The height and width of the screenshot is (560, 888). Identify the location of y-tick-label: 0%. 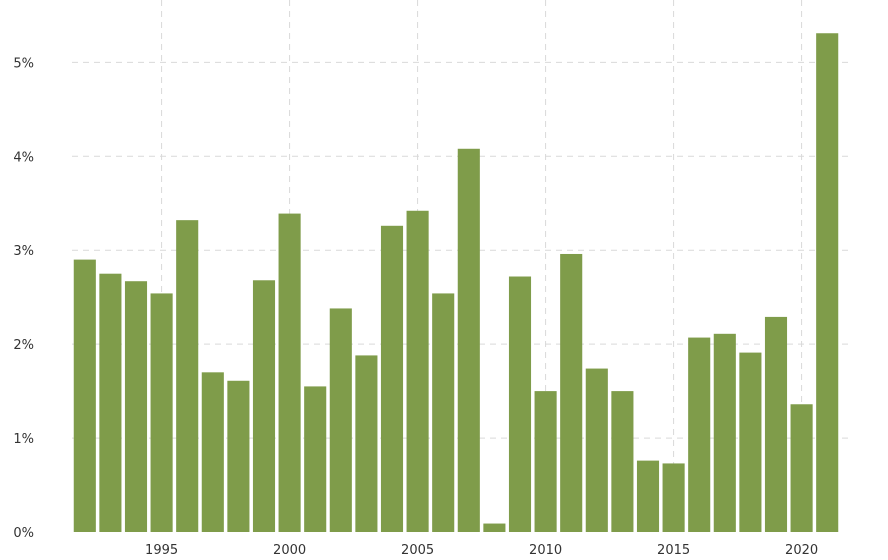
(23, 533).